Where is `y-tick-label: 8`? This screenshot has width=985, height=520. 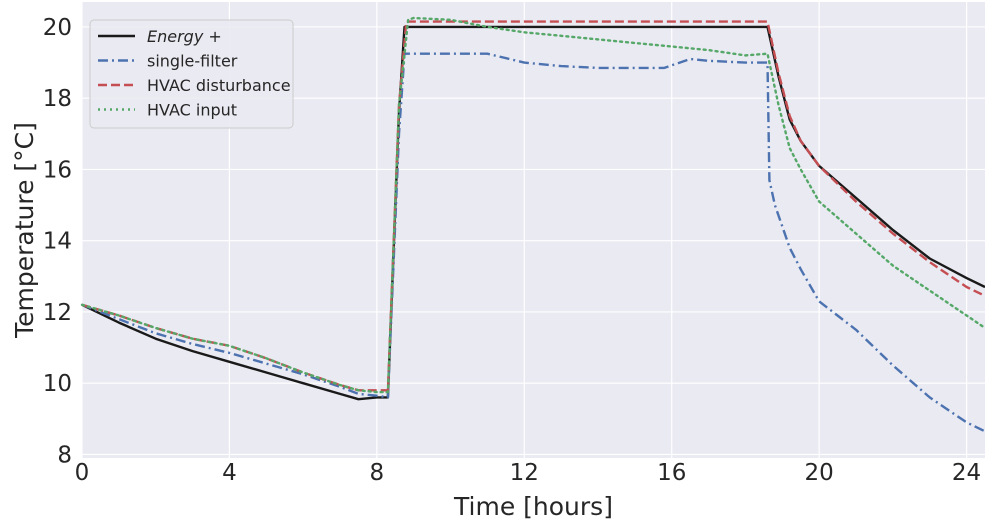
y-tick-label: 8 is located at coordinates (64, 455).